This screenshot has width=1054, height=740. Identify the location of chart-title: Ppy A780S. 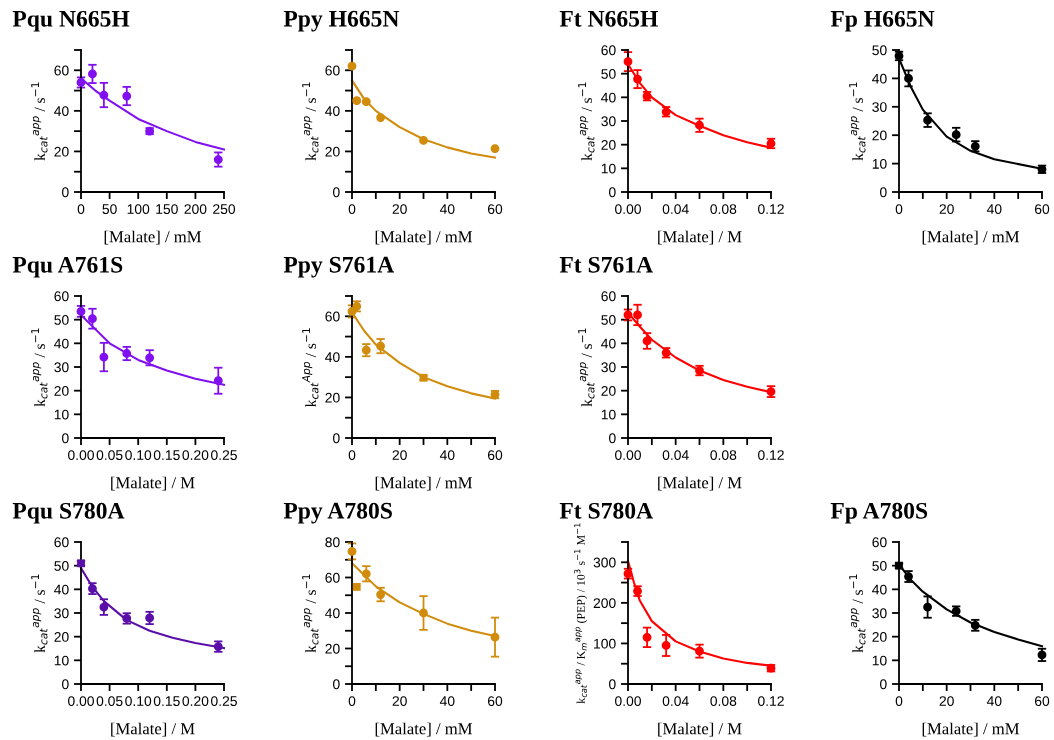
(337, 513).